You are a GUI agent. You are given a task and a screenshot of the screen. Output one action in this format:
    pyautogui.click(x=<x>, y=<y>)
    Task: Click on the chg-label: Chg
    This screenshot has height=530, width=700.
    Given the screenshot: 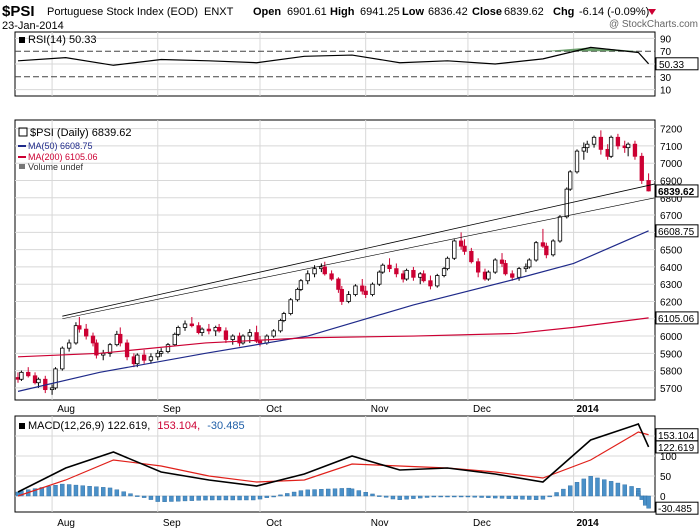 What is the action you would take?
    pyautogui.click(x=563, y=12)
    